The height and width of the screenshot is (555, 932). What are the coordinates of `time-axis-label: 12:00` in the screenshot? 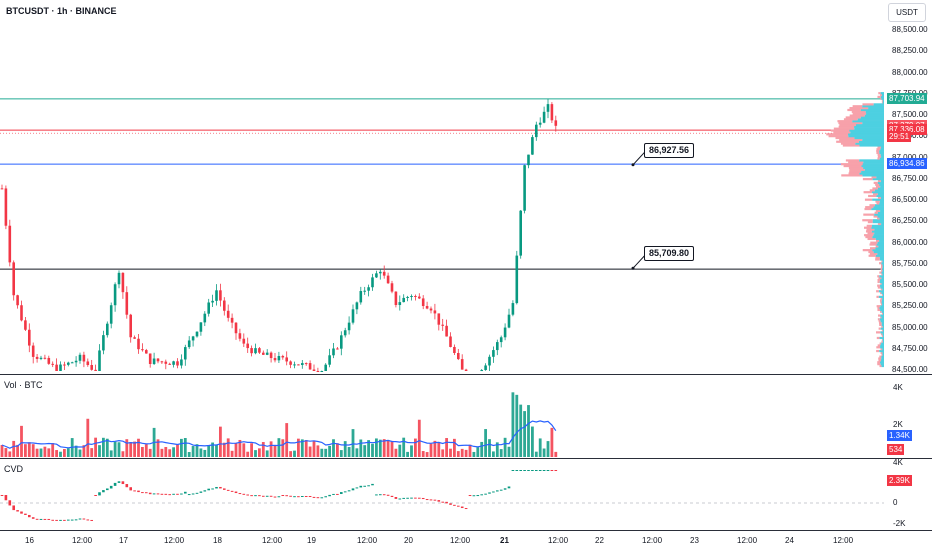 It's located at (652, 540).